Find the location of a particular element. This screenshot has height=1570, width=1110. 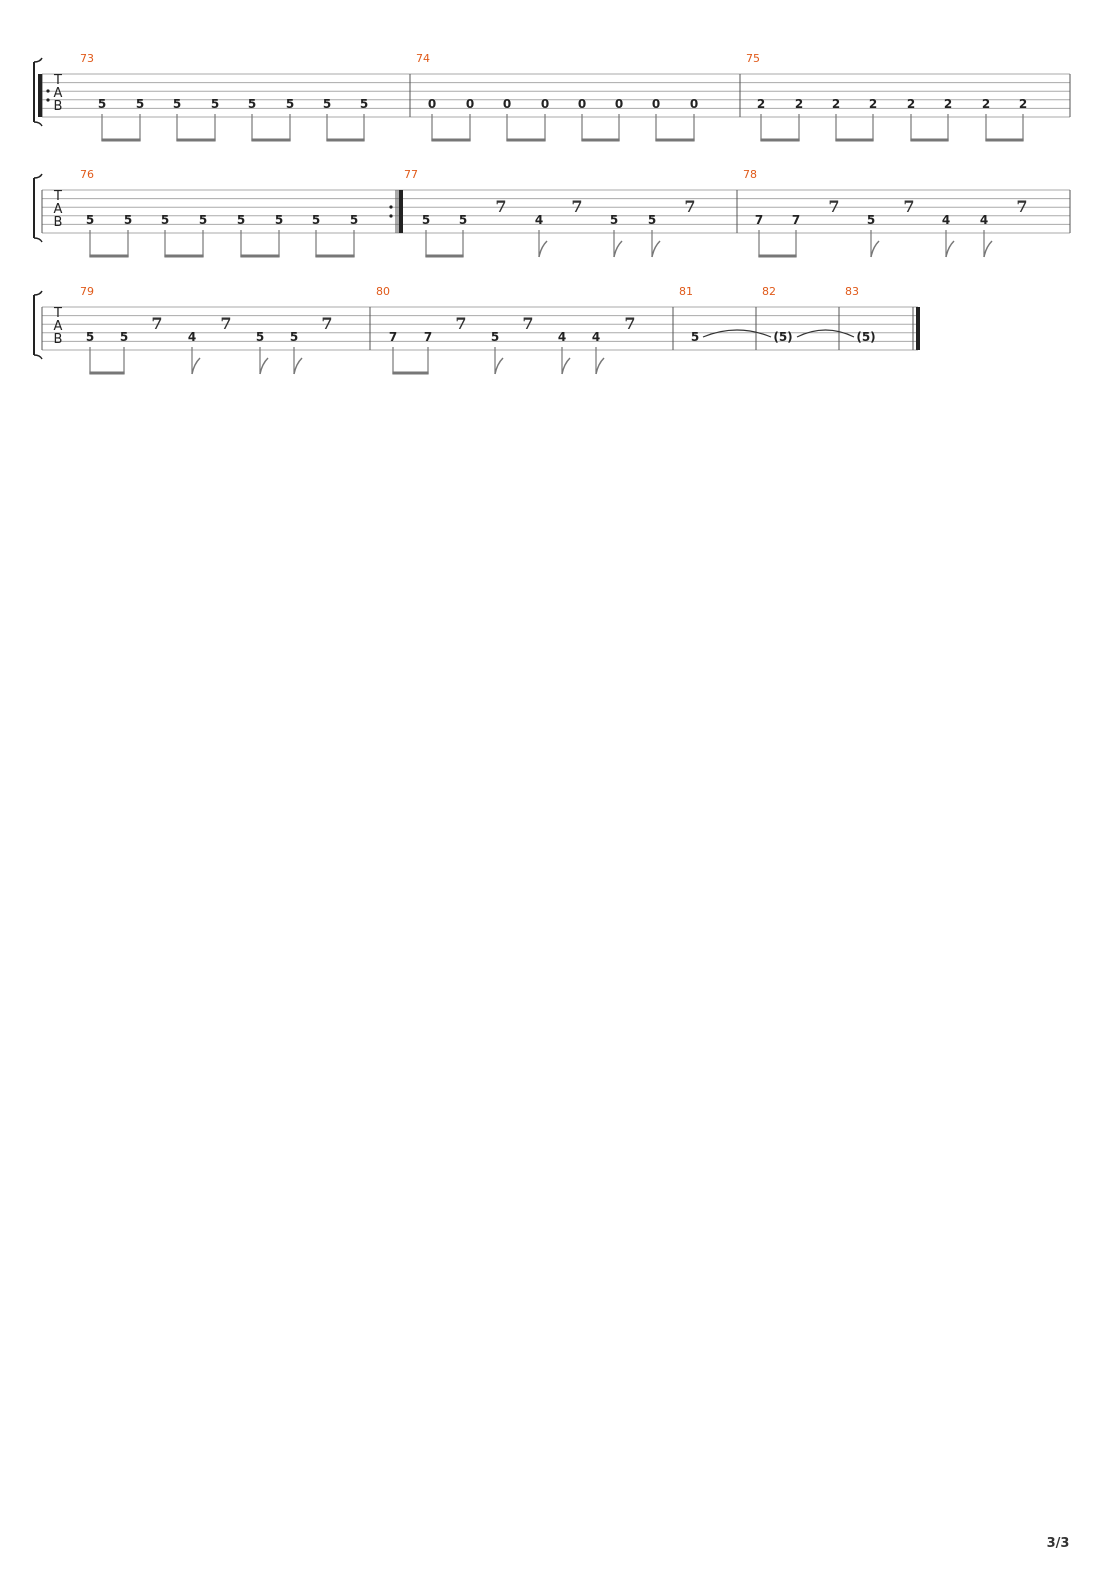

measure-number: 79 is located at coordinates (87, 291).